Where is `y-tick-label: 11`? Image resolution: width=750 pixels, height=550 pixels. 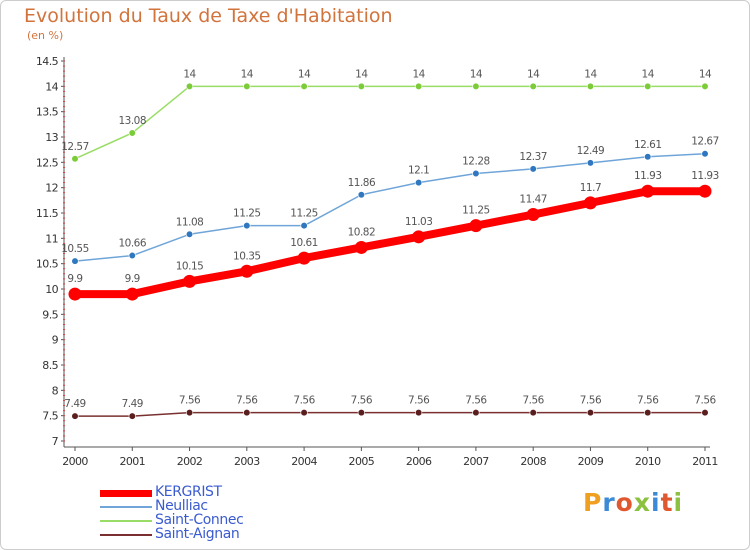 y-tick-label: 11 is located at coordinates (51, 238).